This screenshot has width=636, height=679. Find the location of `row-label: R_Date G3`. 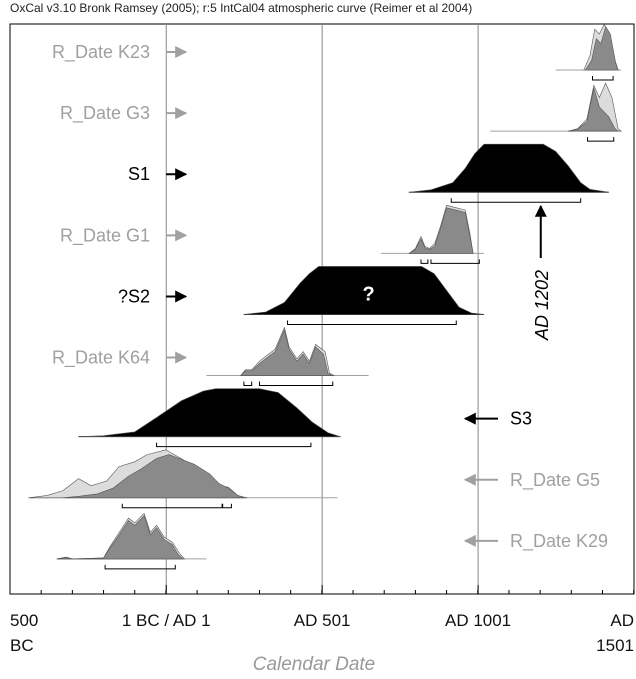

row-label: R_Date G3 is located at coordinates (105, 113).